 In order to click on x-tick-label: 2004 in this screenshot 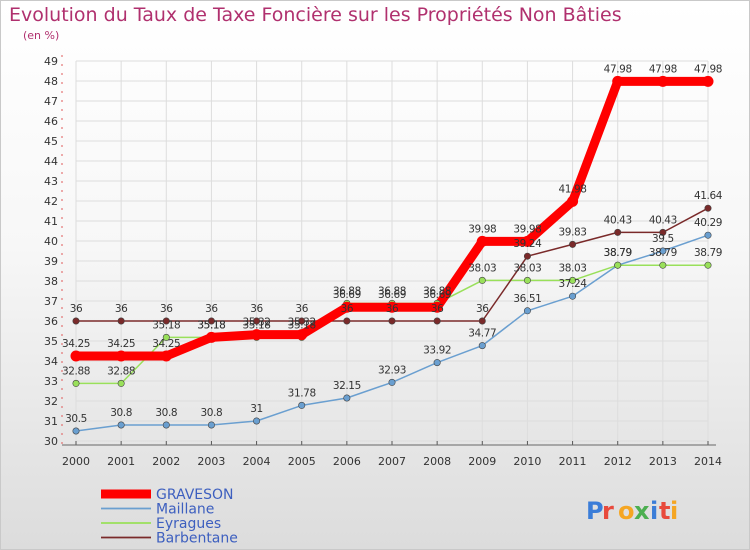, I will do `click(257, 461)`.